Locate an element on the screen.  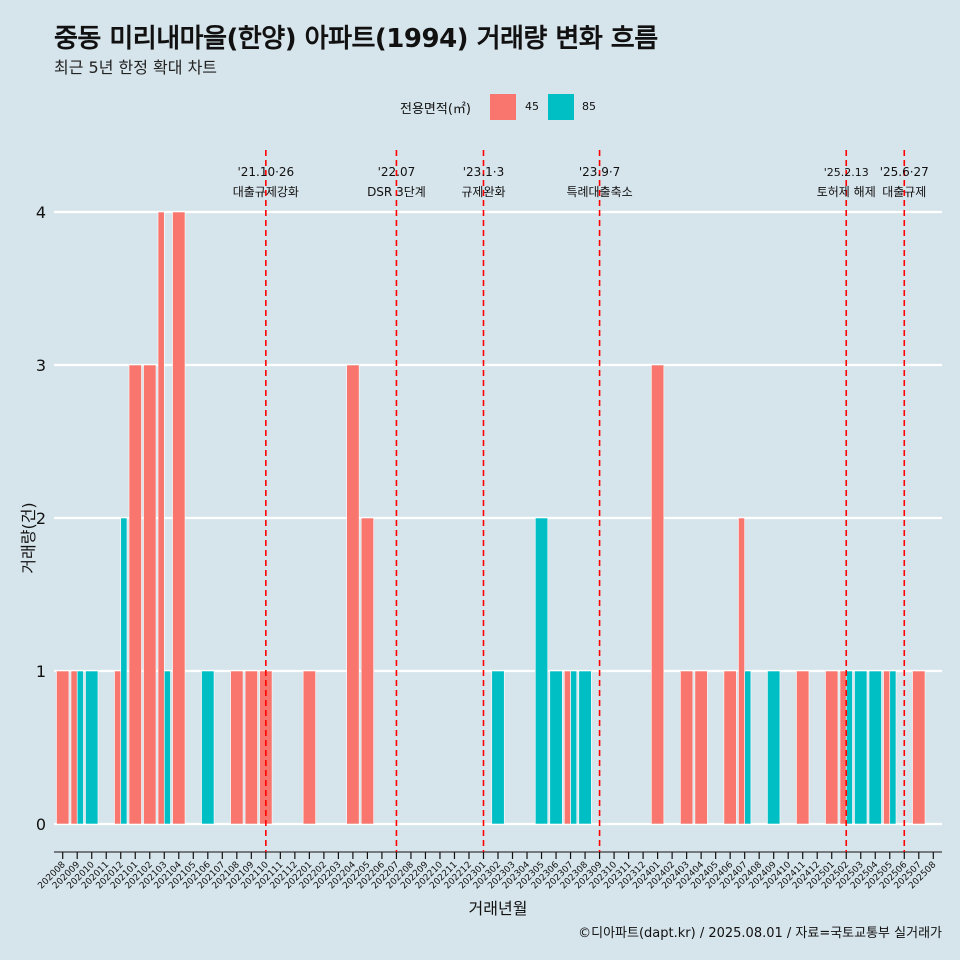
y-tick-label: 3 is located at coordinates (41, 365).